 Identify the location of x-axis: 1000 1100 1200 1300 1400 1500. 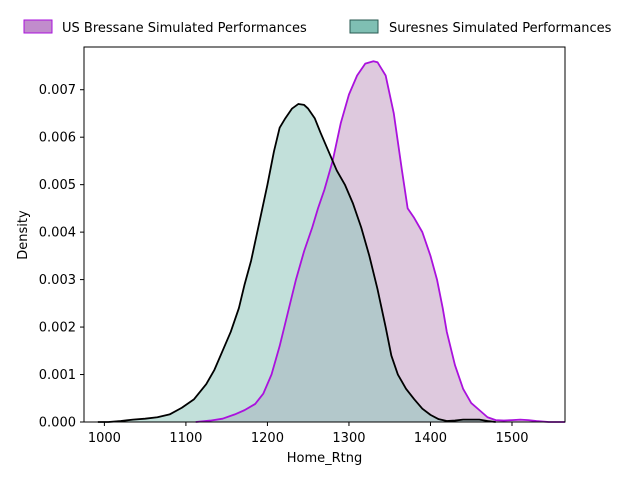
(308, 434).